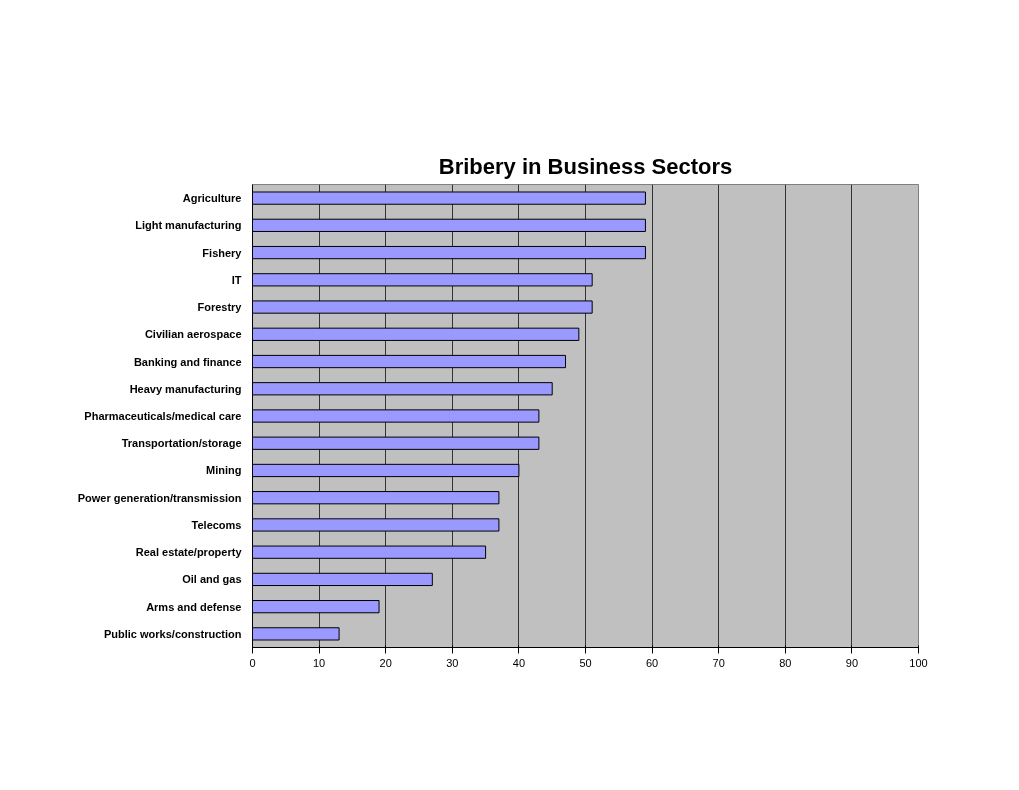 This screenshot has width=1019, height=790. I want to click on y-tick-label: Mining, so click(224, 470).